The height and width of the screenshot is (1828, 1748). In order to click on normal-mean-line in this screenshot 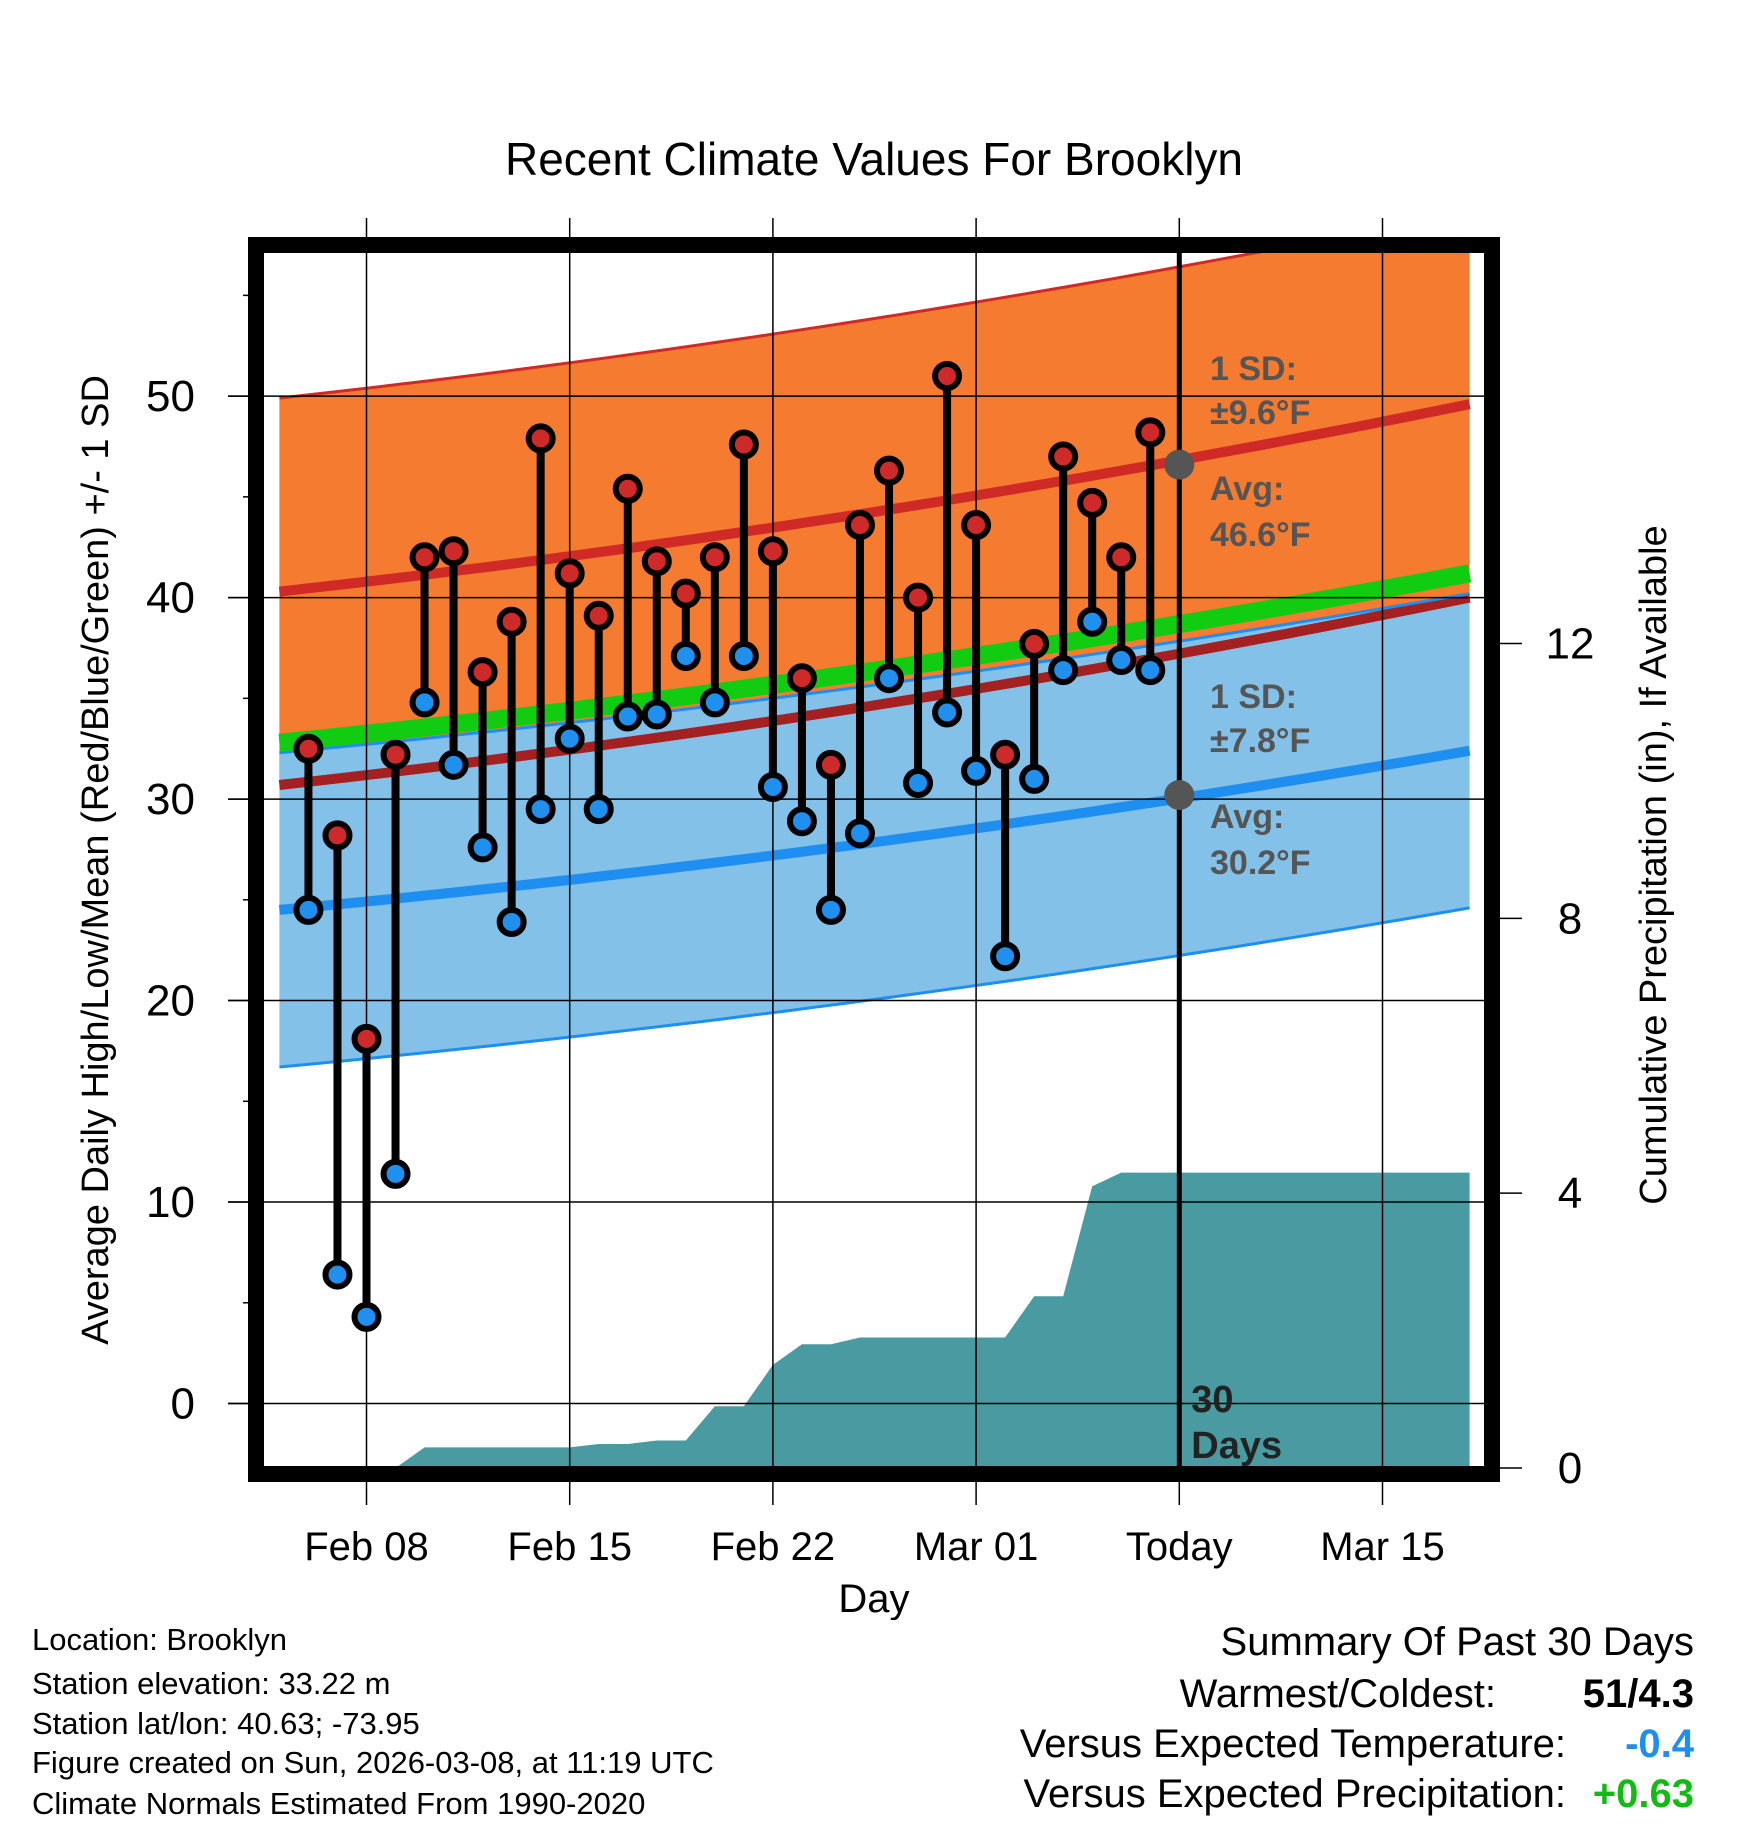, I will do `click(875, 658)`.